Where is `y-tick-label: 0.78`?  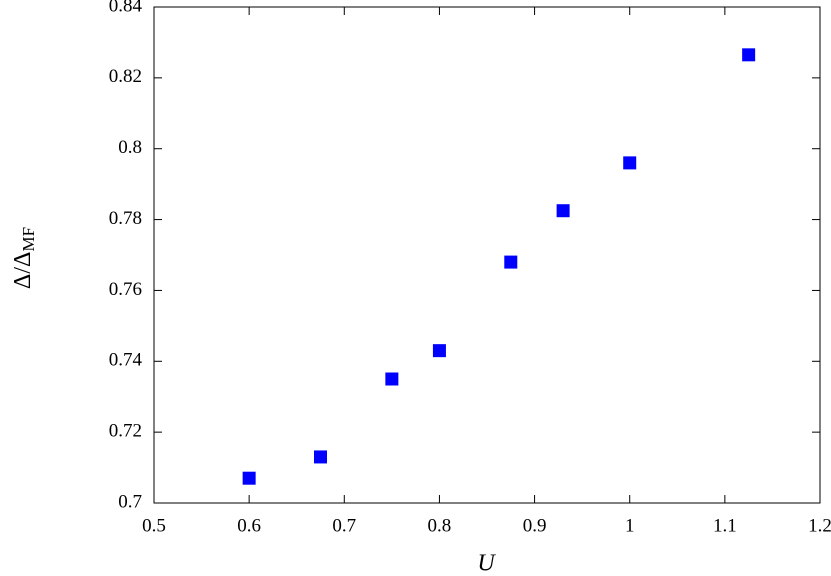
y-tick-label: 0.78 is located at coordinates (125, 218).